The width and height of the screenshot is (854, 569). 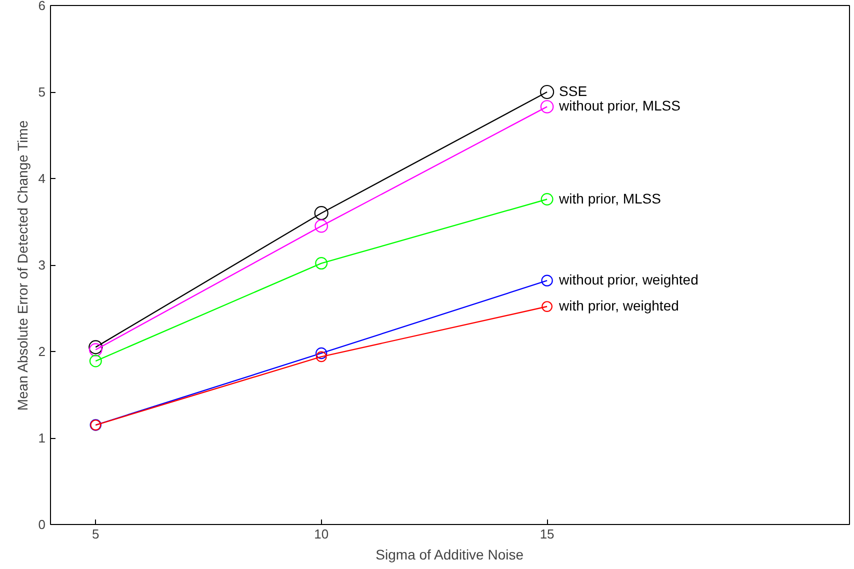 I want to click on x-tick-label: 15, so click(x=547, y=534).